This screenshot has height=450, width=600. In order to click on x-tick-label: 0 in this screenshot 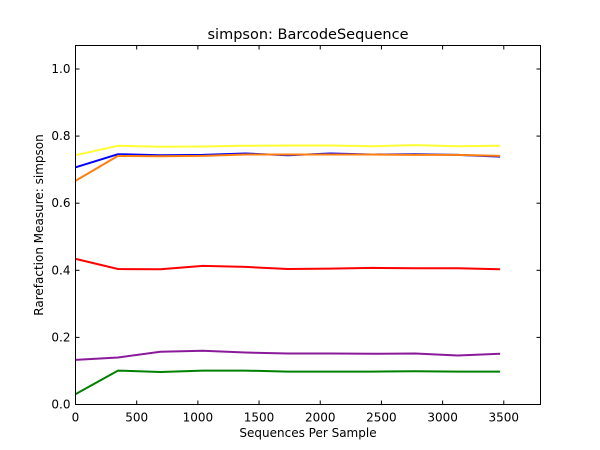, I will do `click(76, 418)`.